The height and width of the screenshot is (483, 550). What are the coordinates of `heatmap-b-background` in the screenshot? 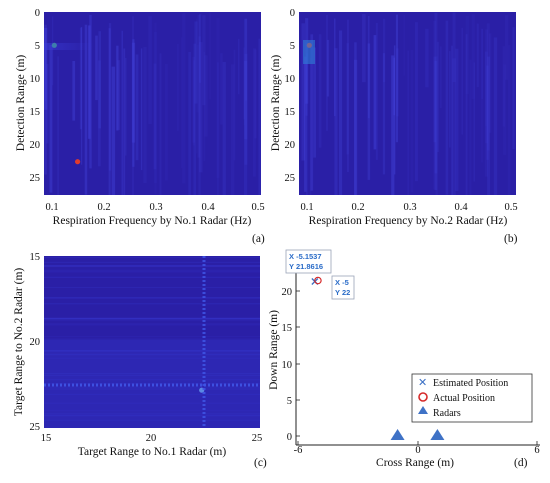 It's located at (407, 103).